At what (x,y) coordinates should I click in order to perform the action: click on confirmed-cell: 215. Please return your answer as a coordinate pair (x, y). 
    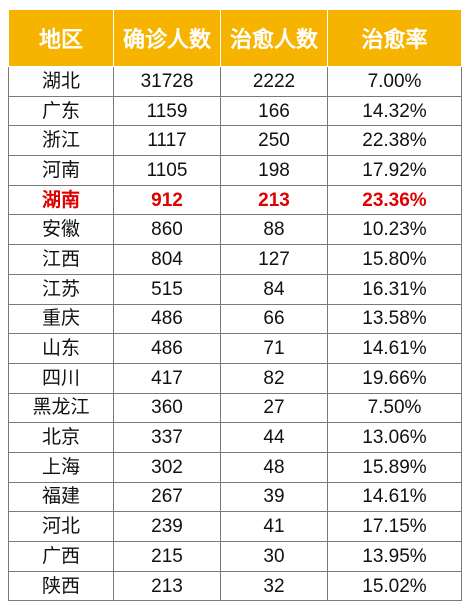
    Looking at the image, I should click on (167, 556).